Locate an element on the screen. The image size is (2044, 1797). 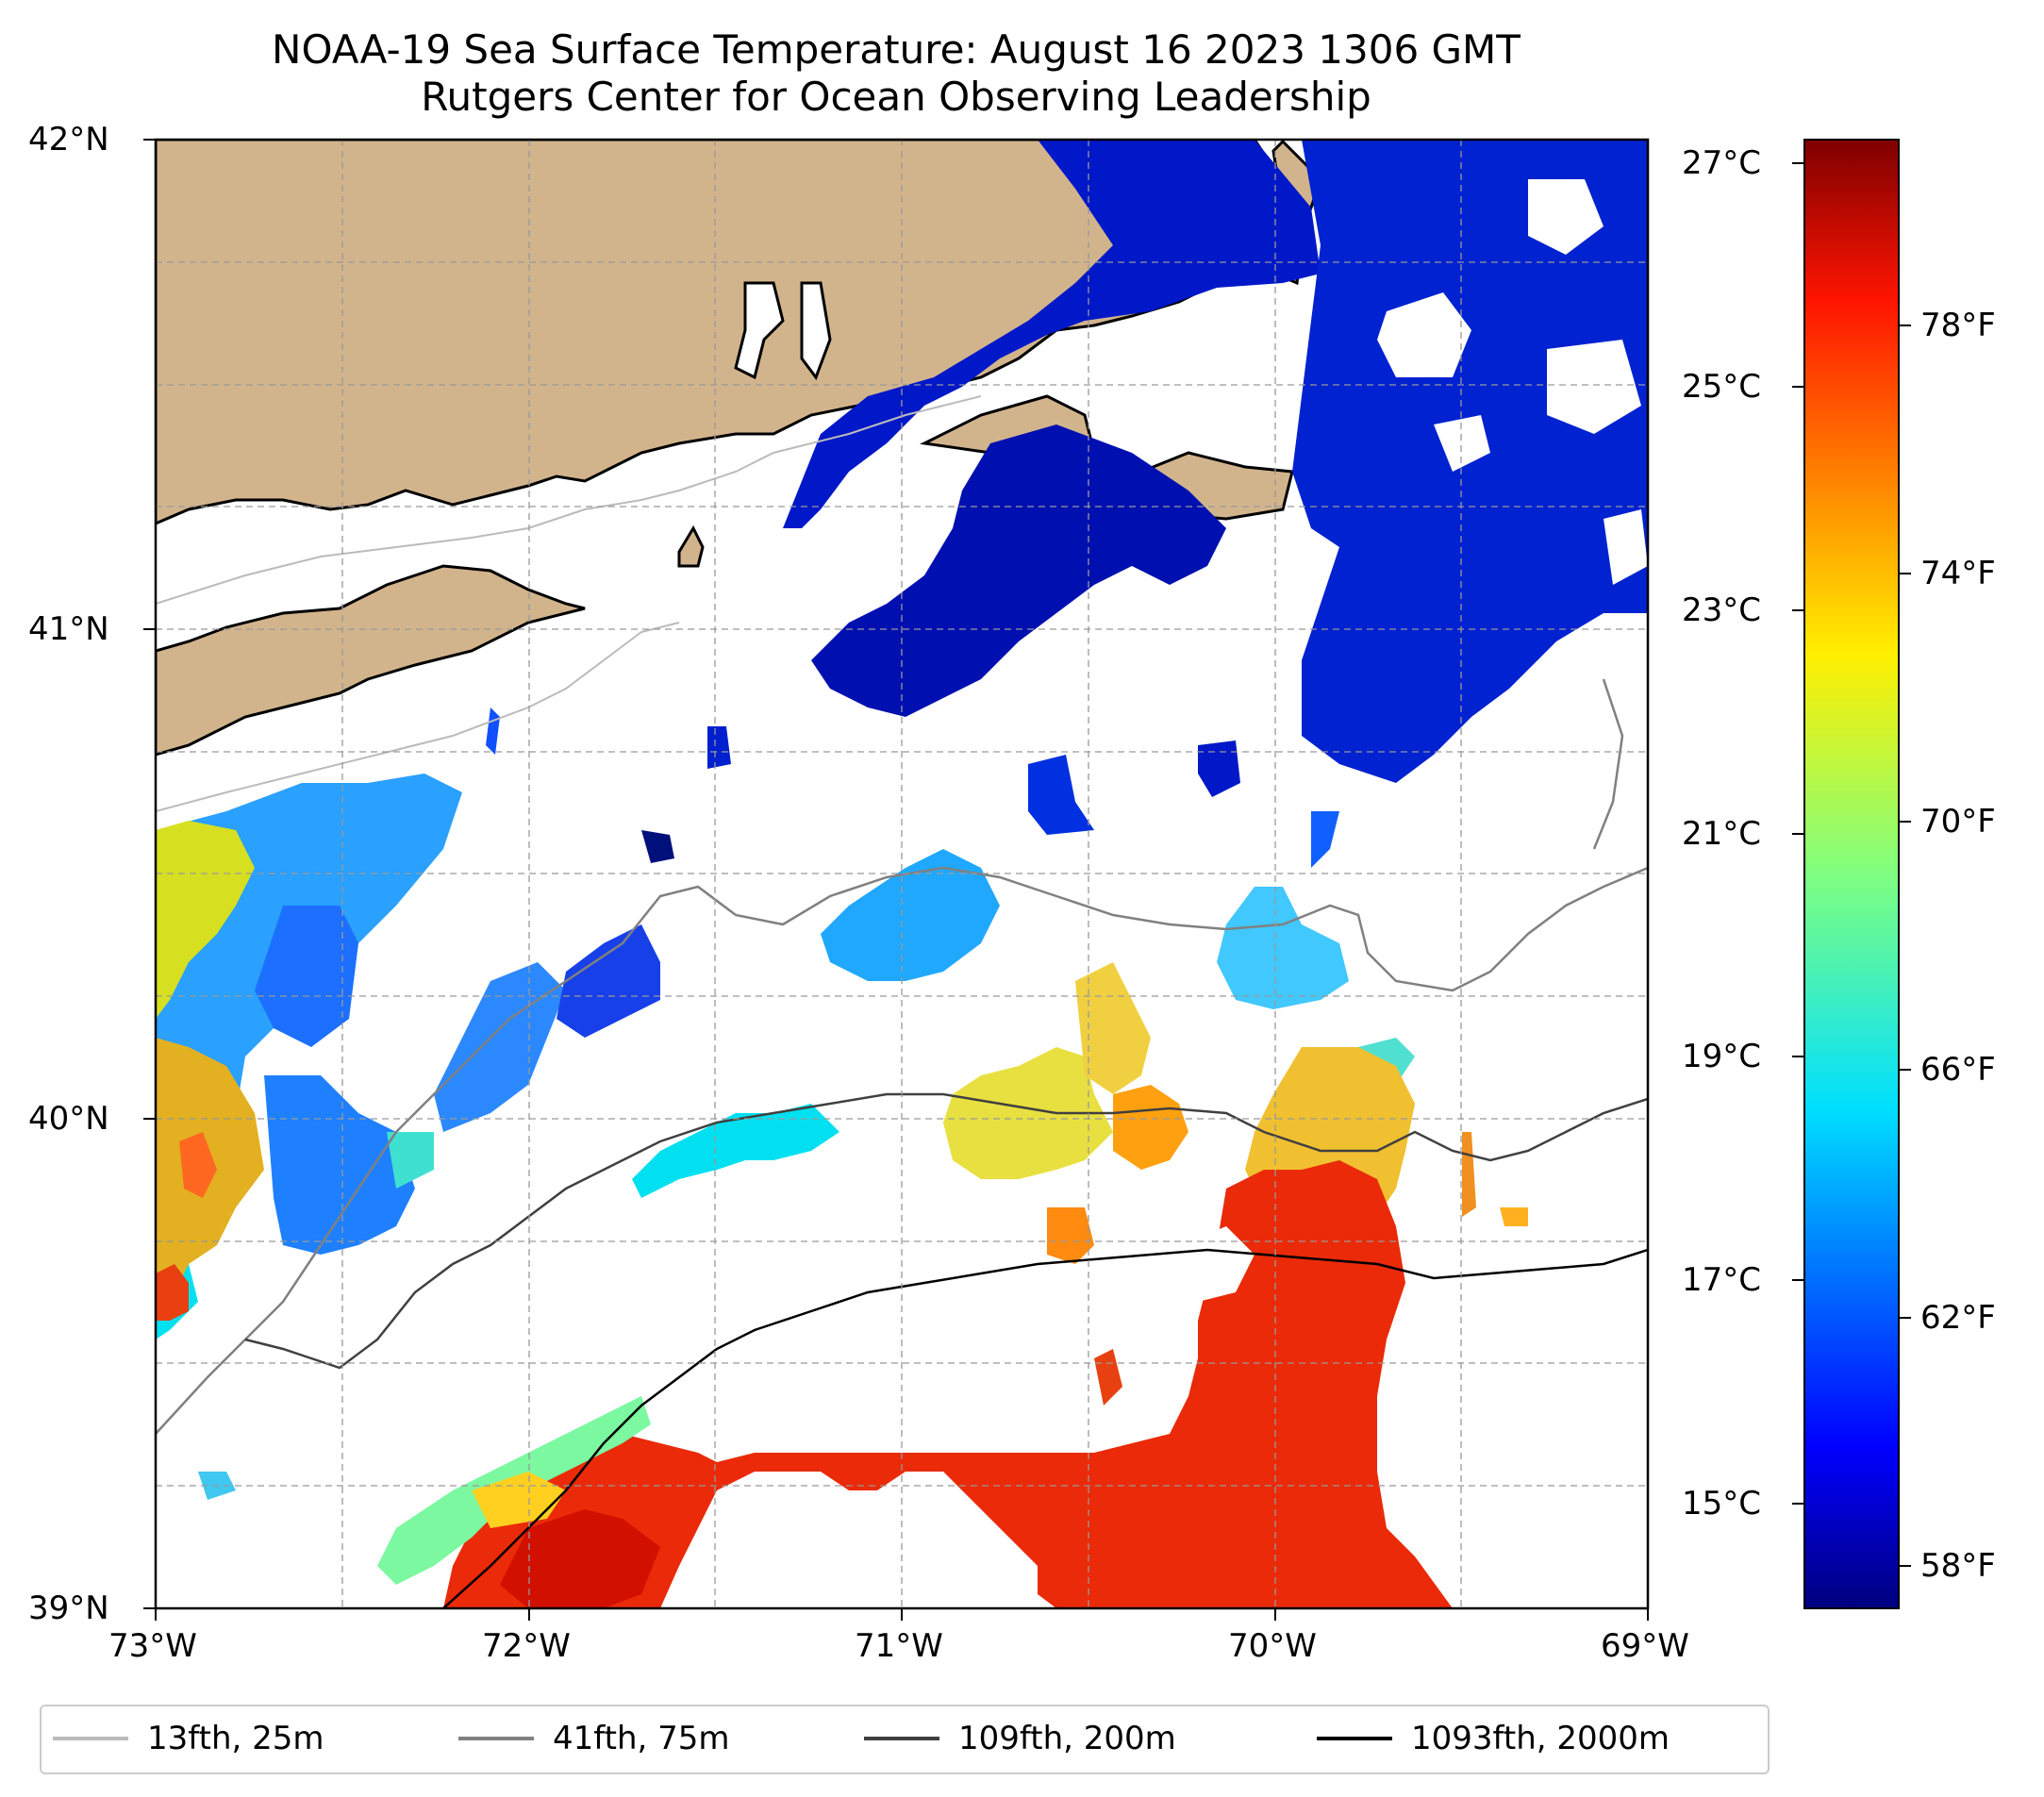
isobath-200m is located at coordinates (946, 1231).